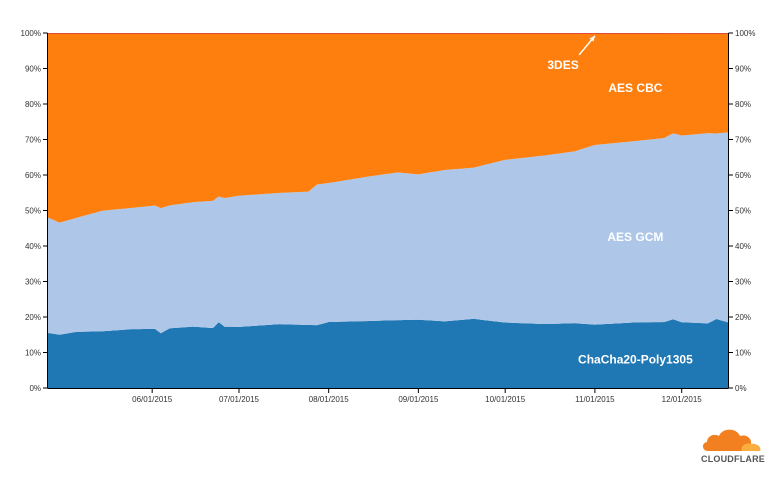  What do you see at coordinates (33, 317) in the screenshot?
I see `y-tick-label-left: 20%` at bounding box center [33, 317].